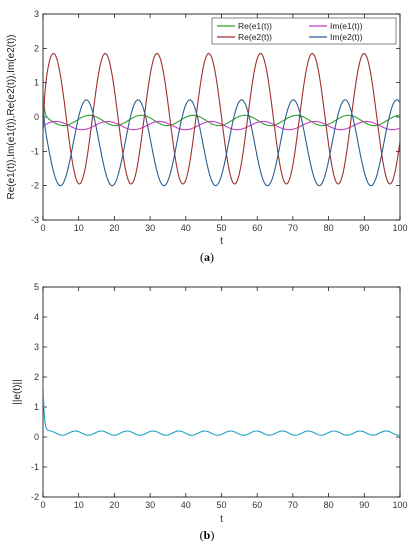 Image resolution: width=411 pixels, height=550 pixels. What do you see at coordinates (221, 241) in the screenshot?
I see `x-axis-label-a: t` at bounding box center [221, 241].